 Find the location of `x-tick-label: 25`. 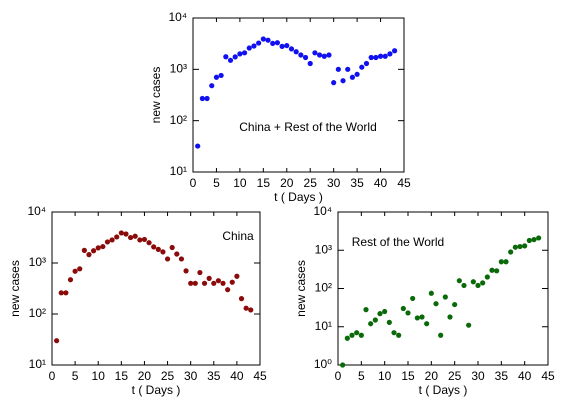

x-tick-label: 25 is located at coordinates (168, 376).